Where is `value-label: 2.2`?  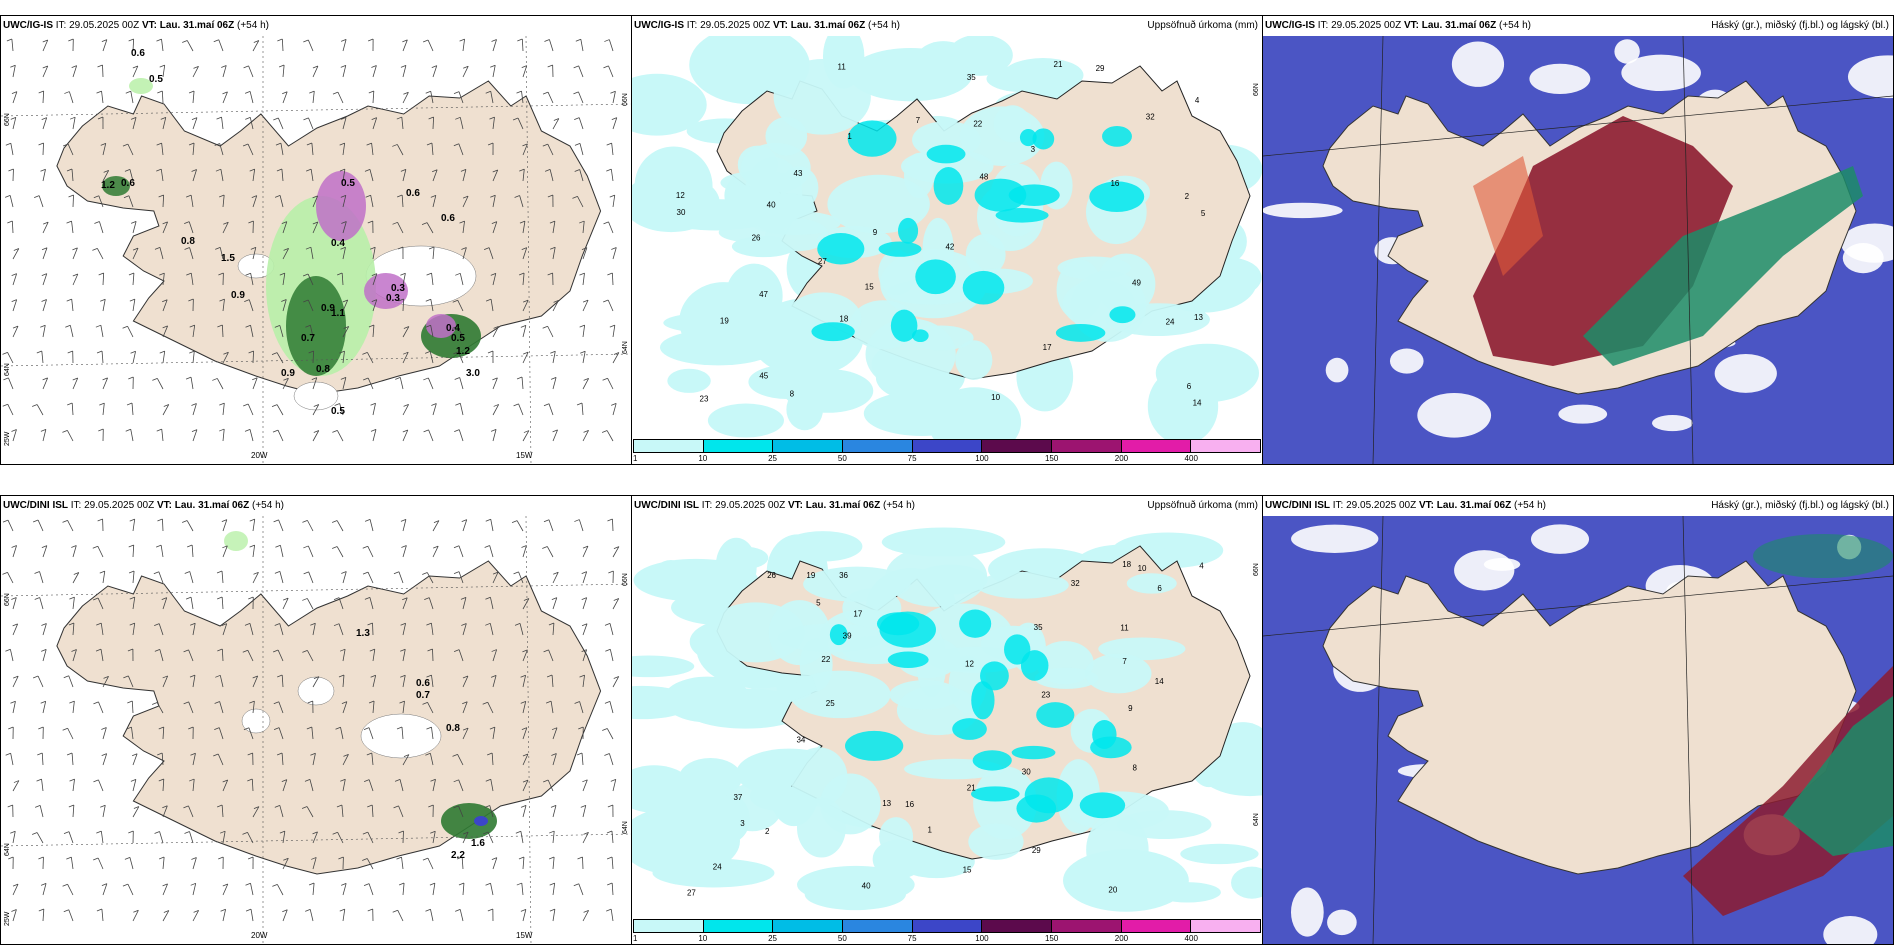 value-label: 2.2 is located at coordinates (458, 855).